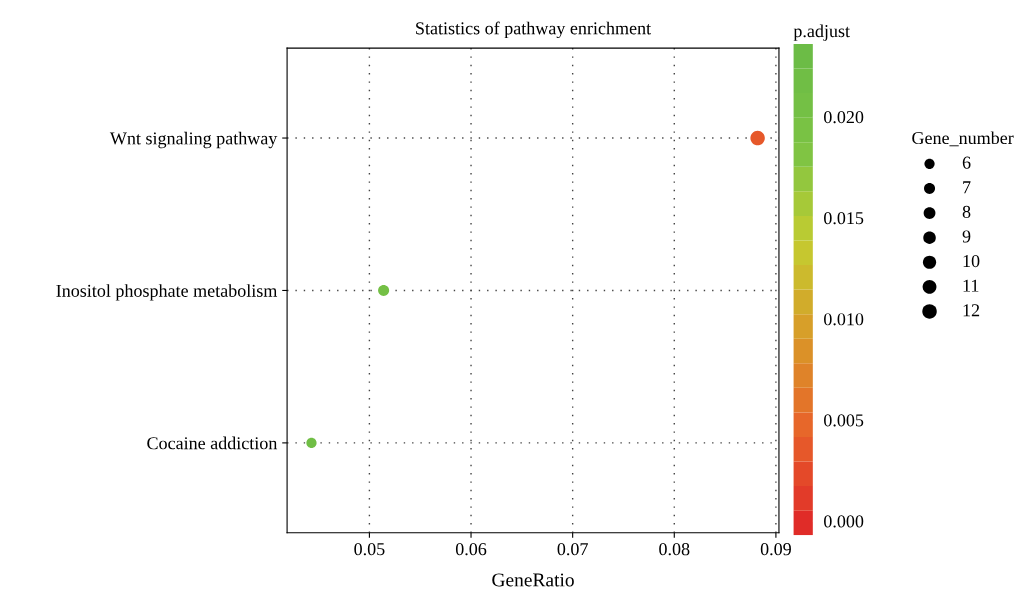 This screenshot has width=1029, height=594. What do you see at coordinates (967, 187) in the screenshot?
I see `legend-label: 7` at bounding box center [967, 187].